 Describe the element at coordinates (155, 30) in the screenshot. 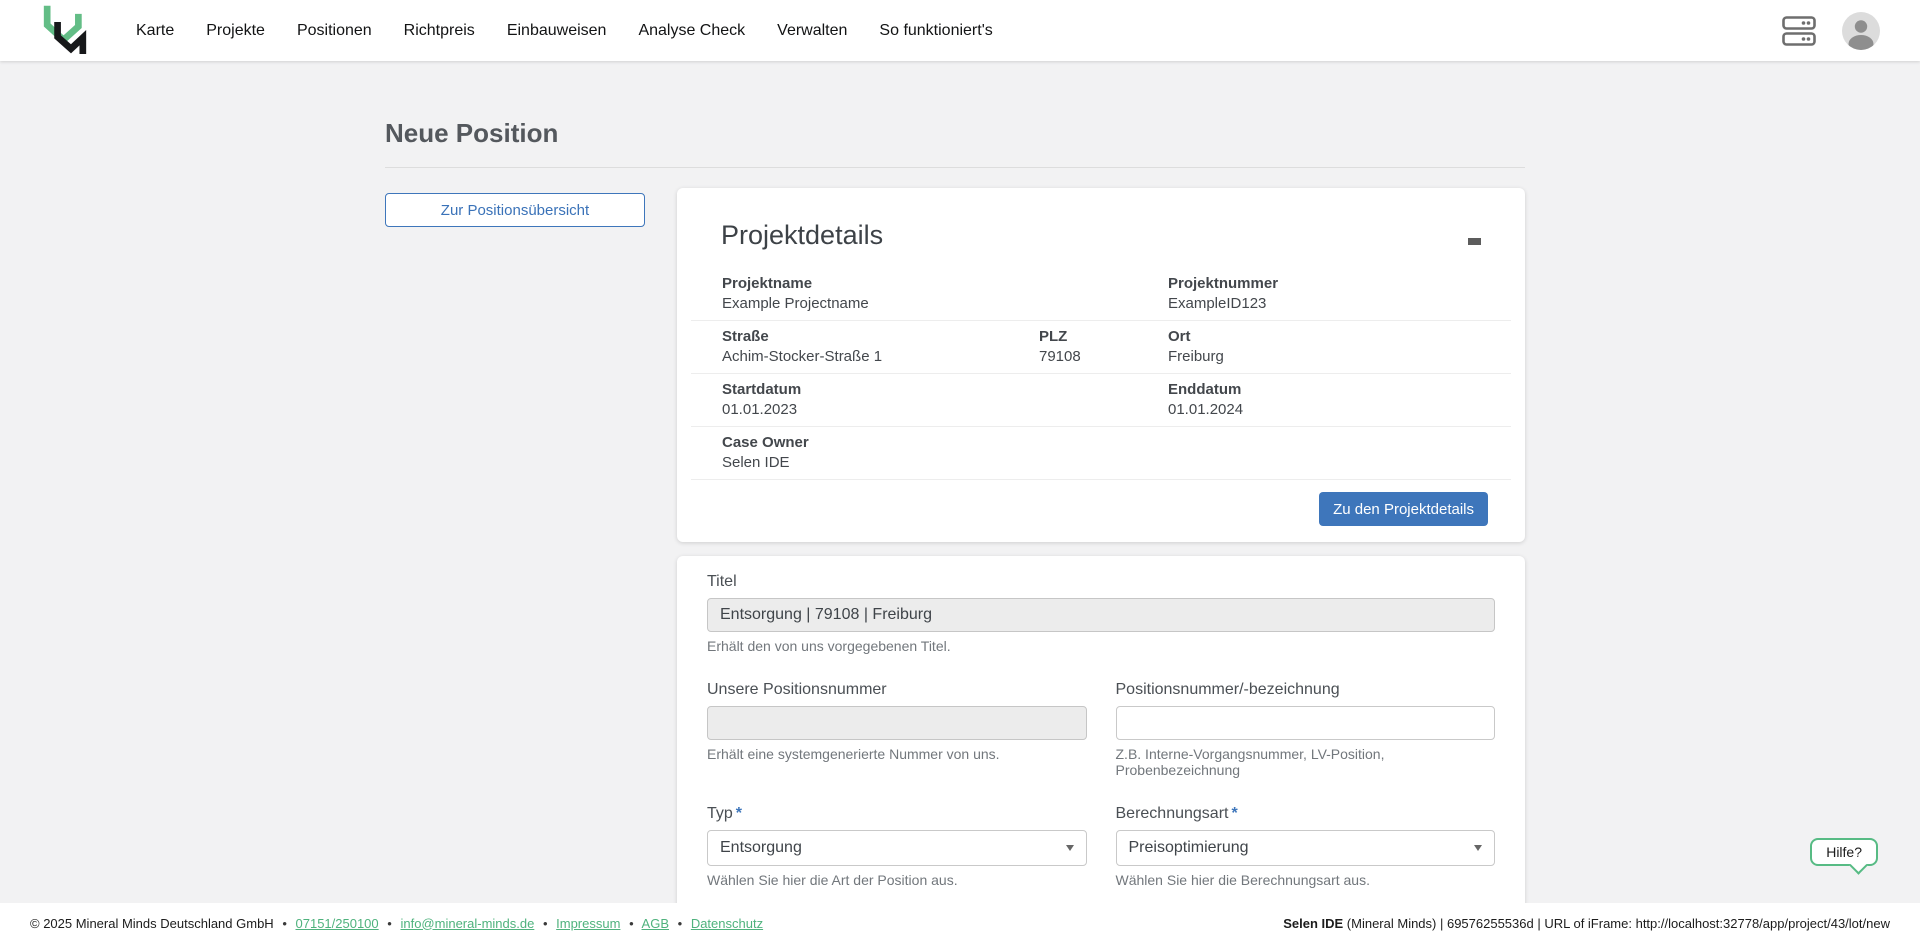

I see `nav-item-karte: Karte` at that location.